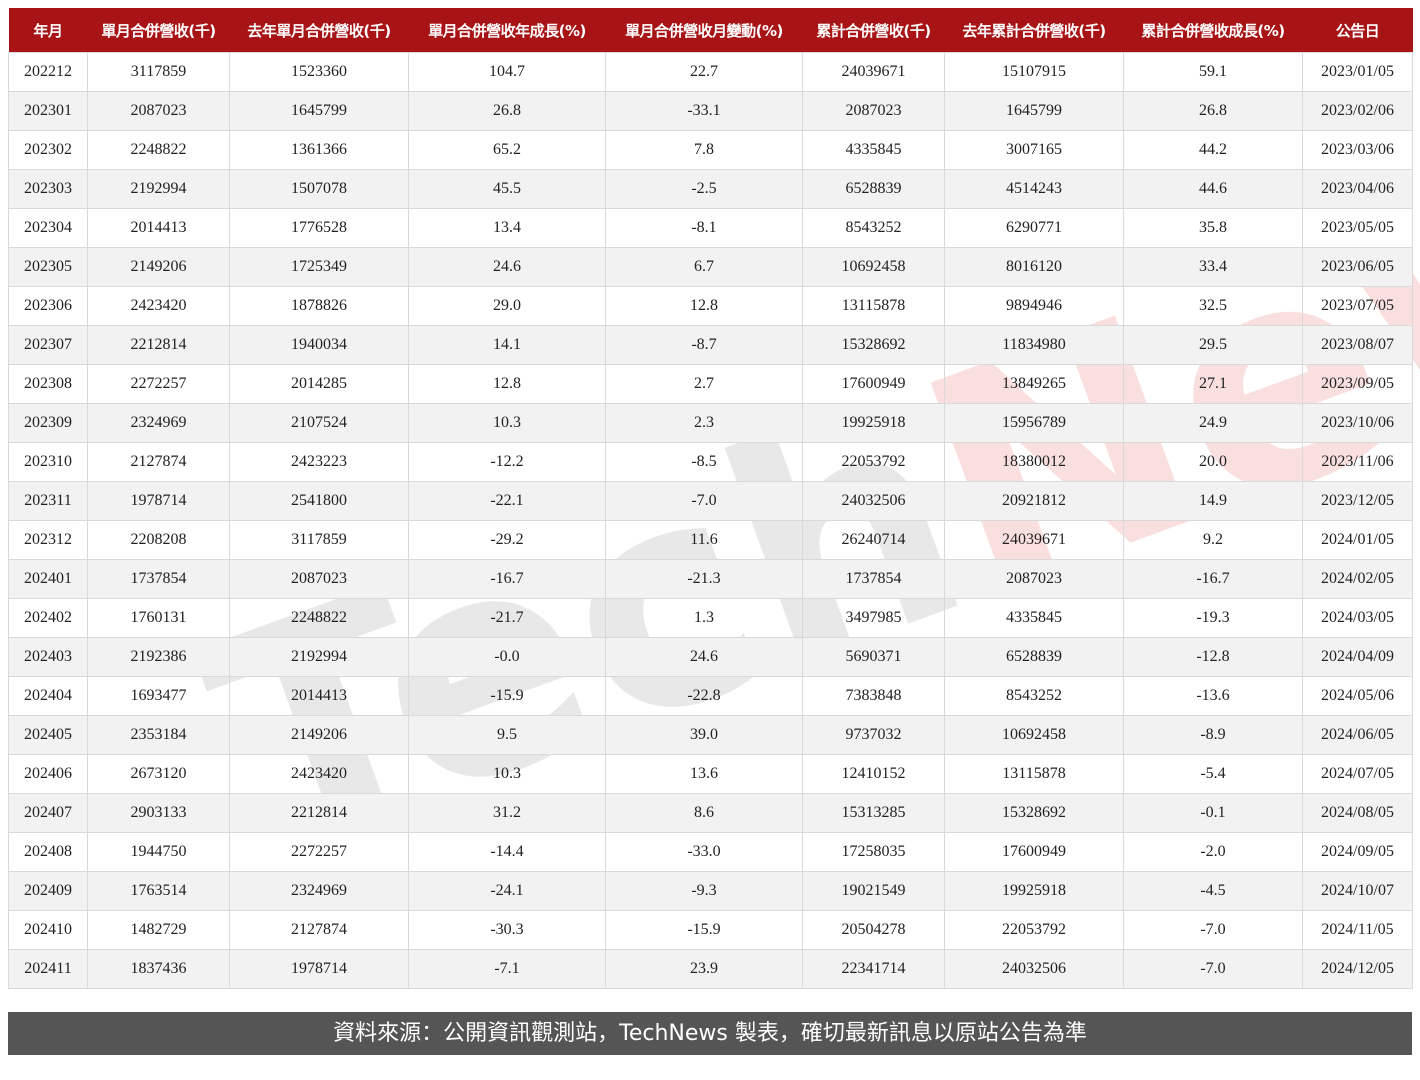  Describe the element at coordinates (319, 189) in the screenshot. I see `table-cell: 1507078` at that location.